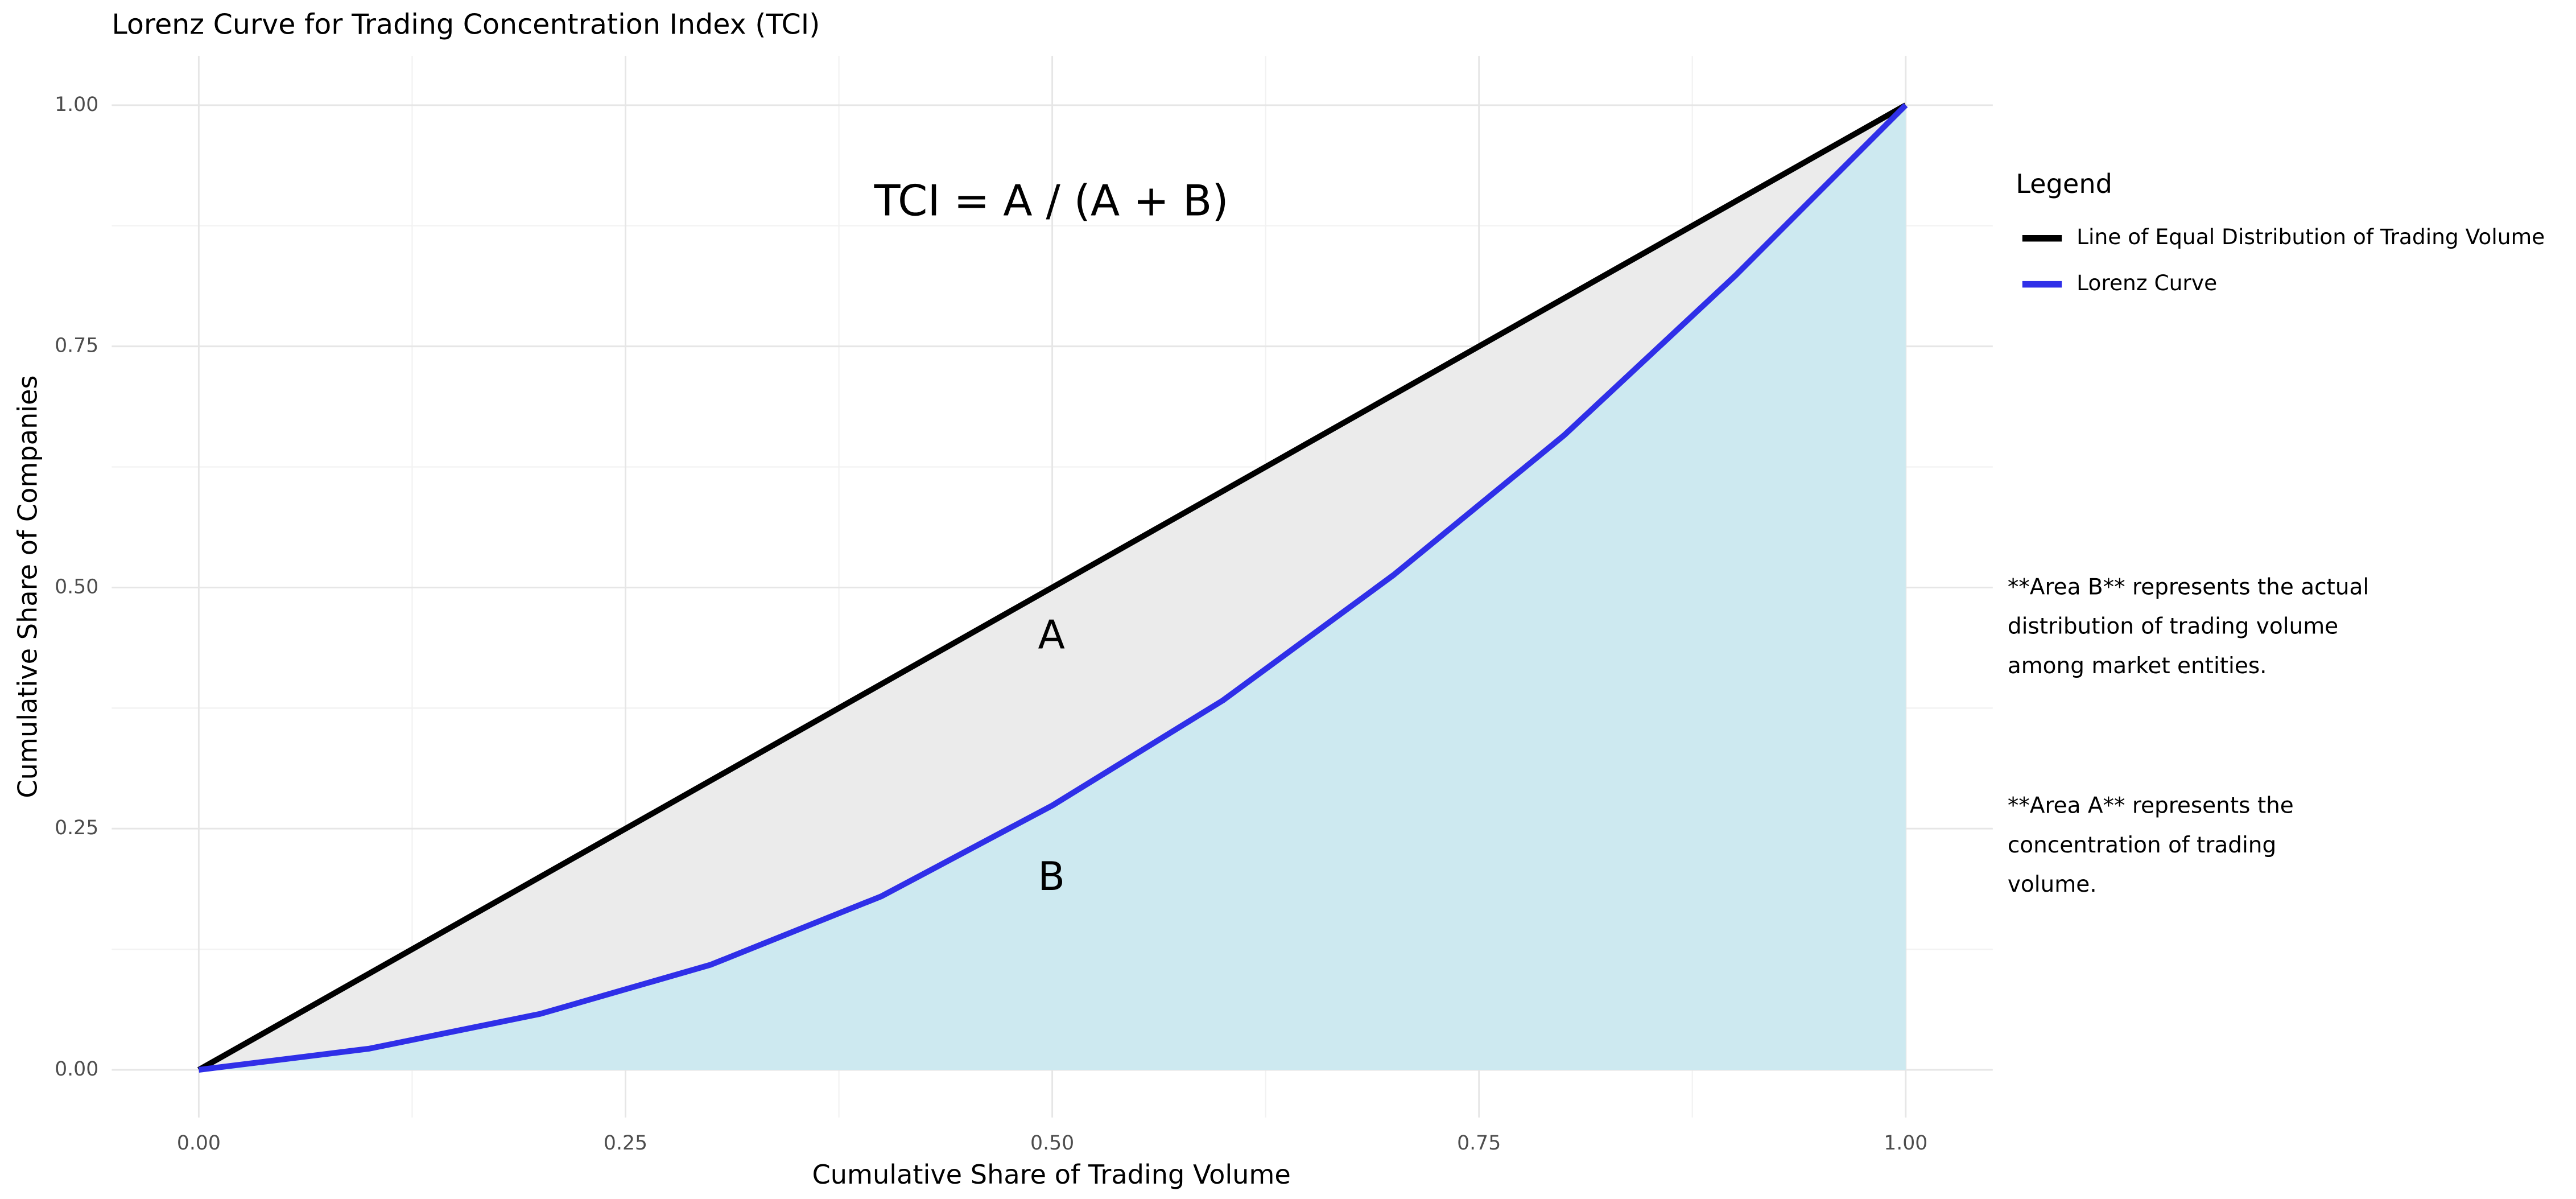  Describe the element at coordinates (1479, 1143) in the screenshot. I see `x-tick-label: 0.75` at that location.